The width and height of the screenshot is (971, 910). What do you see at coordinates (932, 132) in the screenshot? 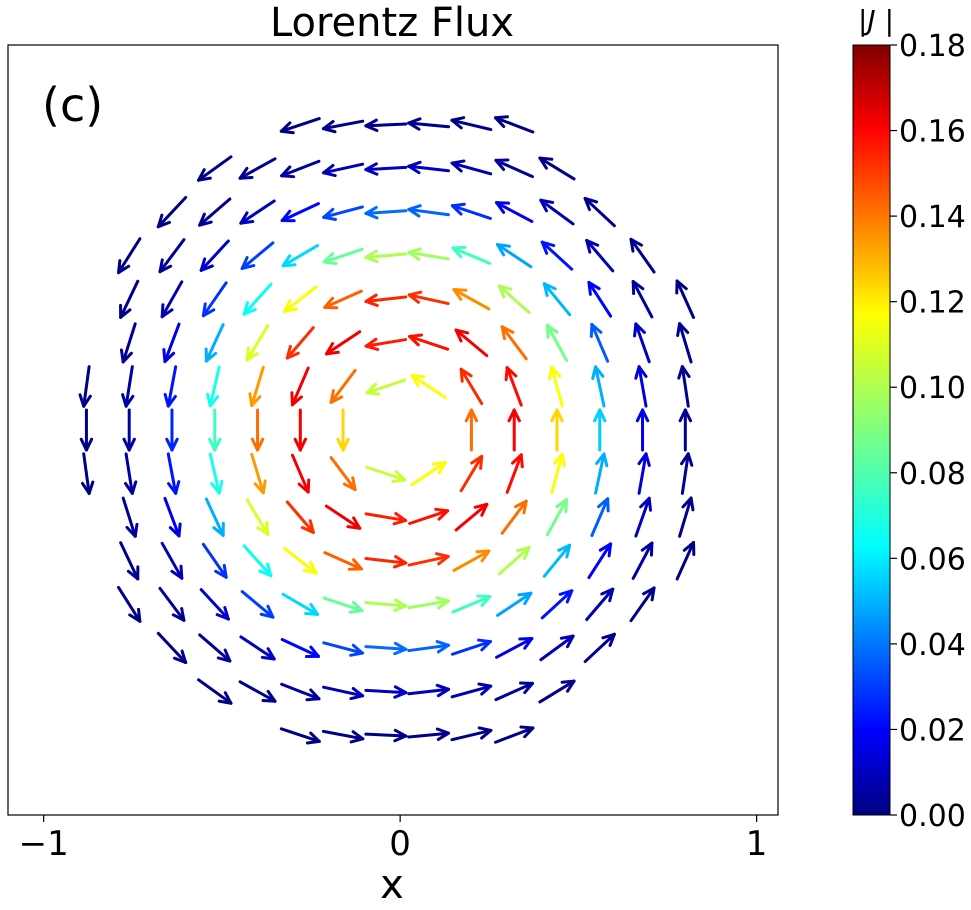
I see `colorbar-tick-label: 0.16` at bounding box center [932, 132].